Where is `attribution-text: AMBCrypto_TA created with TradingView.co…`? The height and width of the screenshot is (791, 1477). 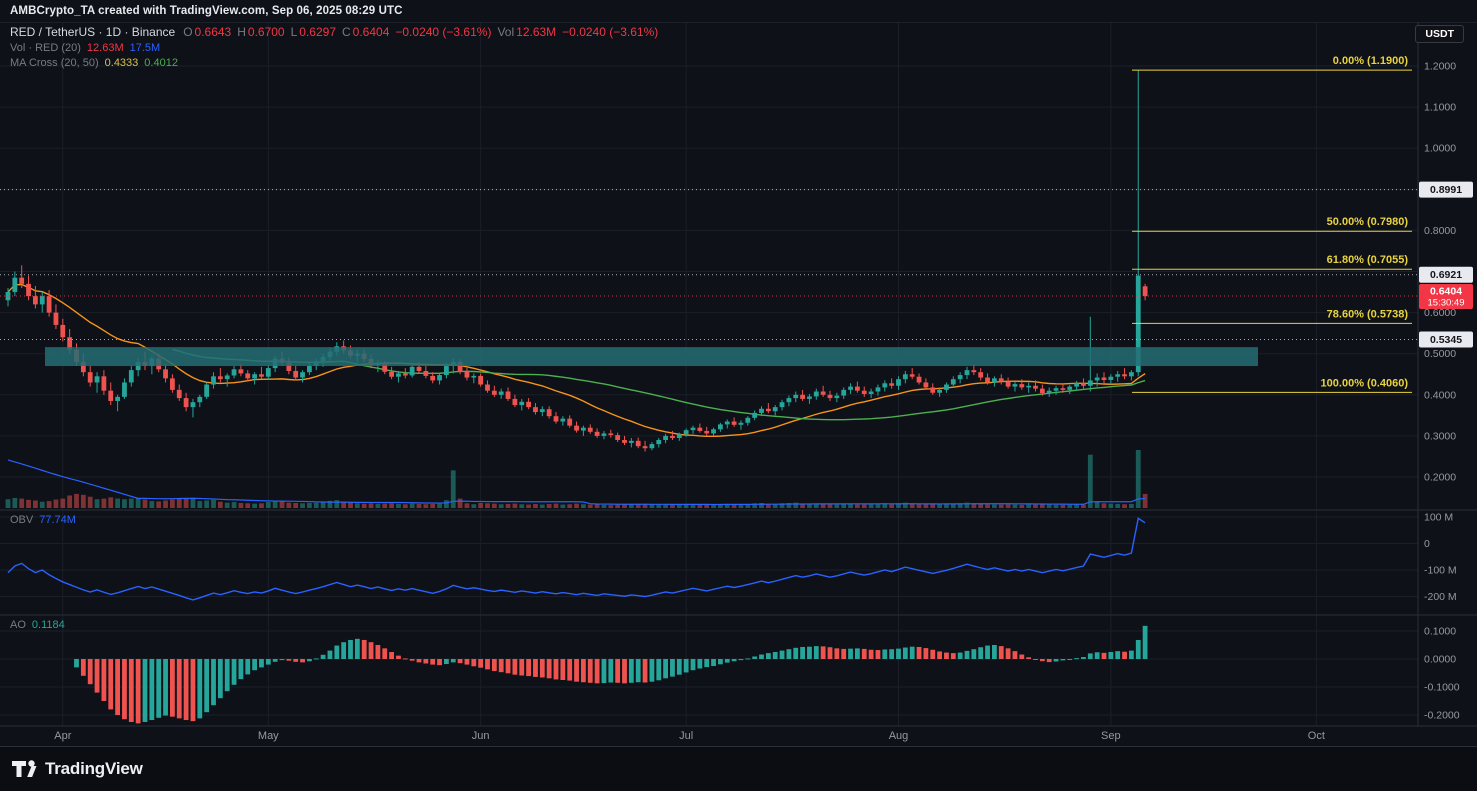 attribution-text: AMBCrypto_TA created with TradingView.co… is located at coordinates (206, 11).